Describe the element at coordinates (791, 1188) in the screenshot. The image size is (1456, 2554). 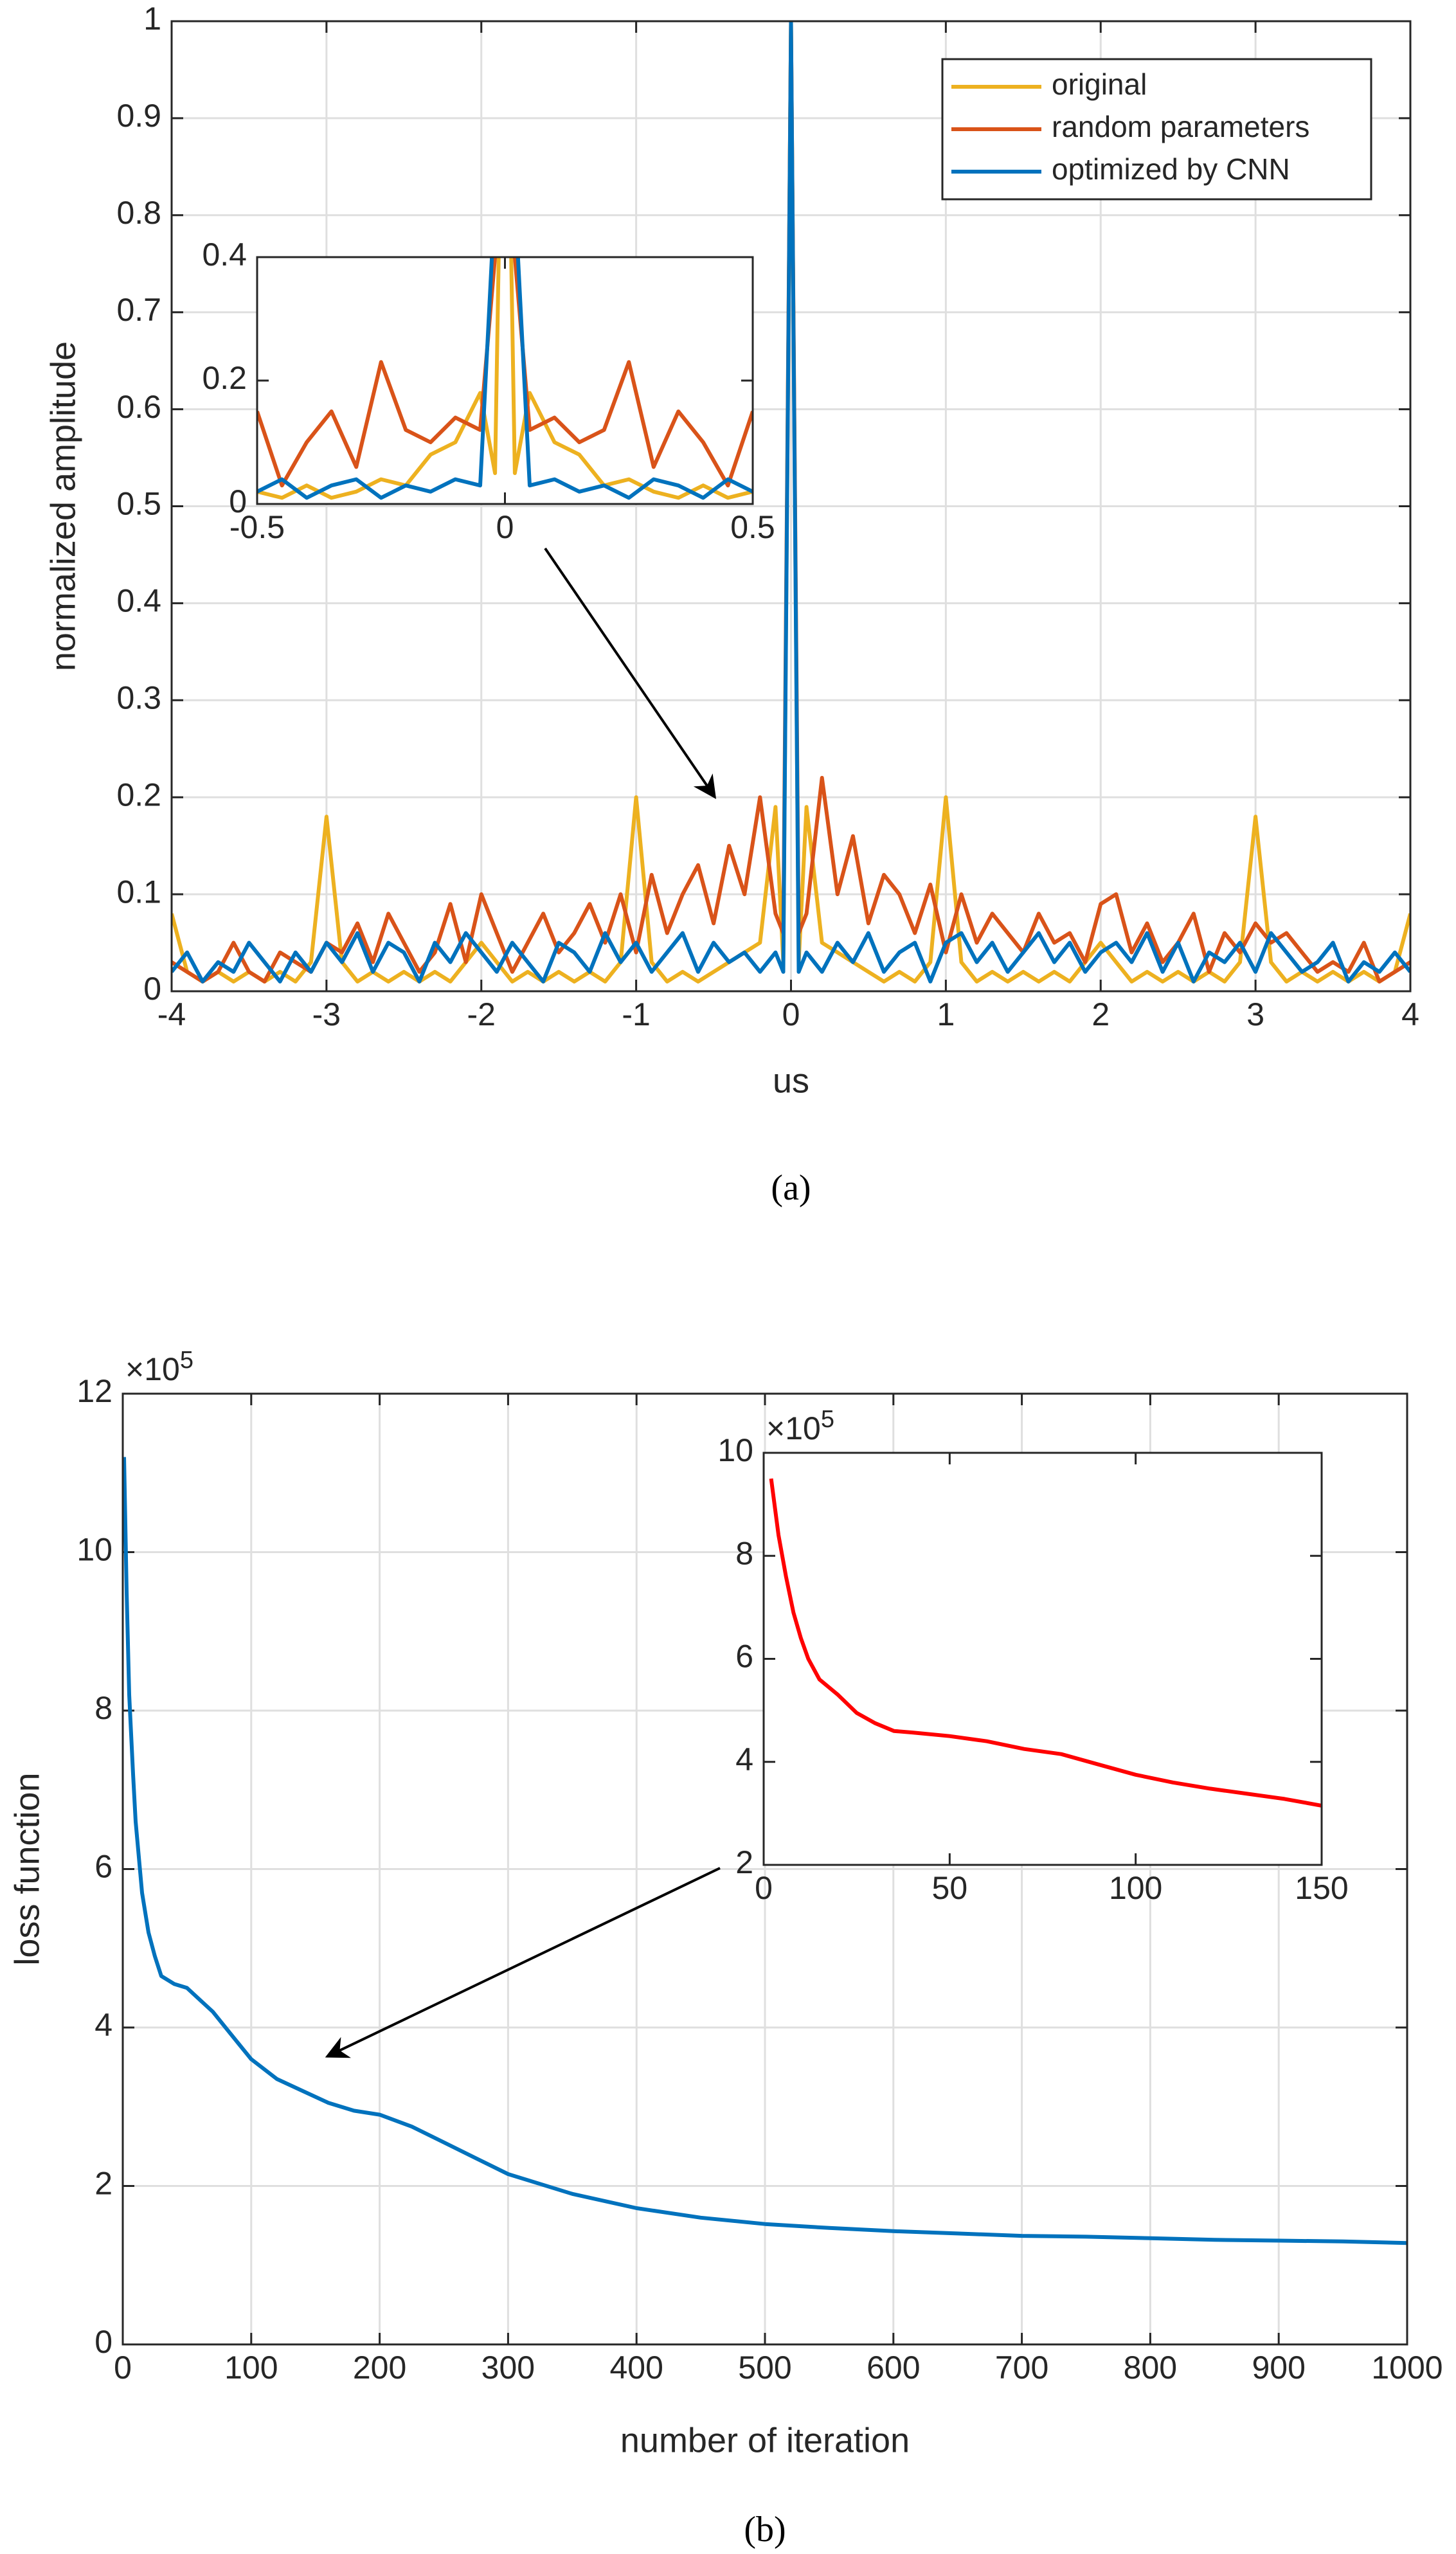
I see `caption: (a)` at that location.